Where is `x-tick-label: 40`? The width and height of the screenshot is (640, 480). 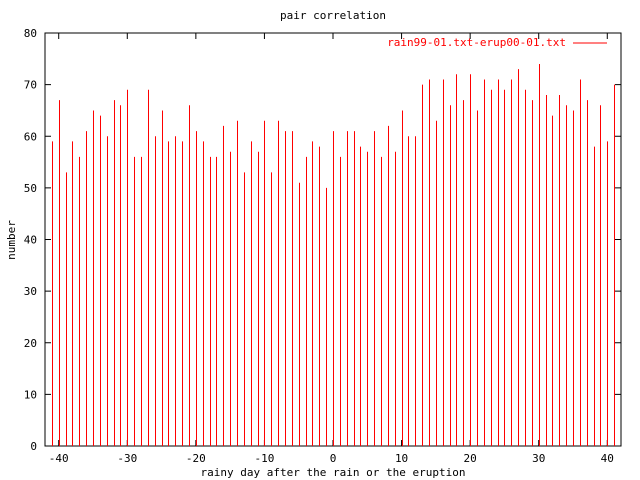 x-tick-label: 40 is located at coordinates (607, 458).